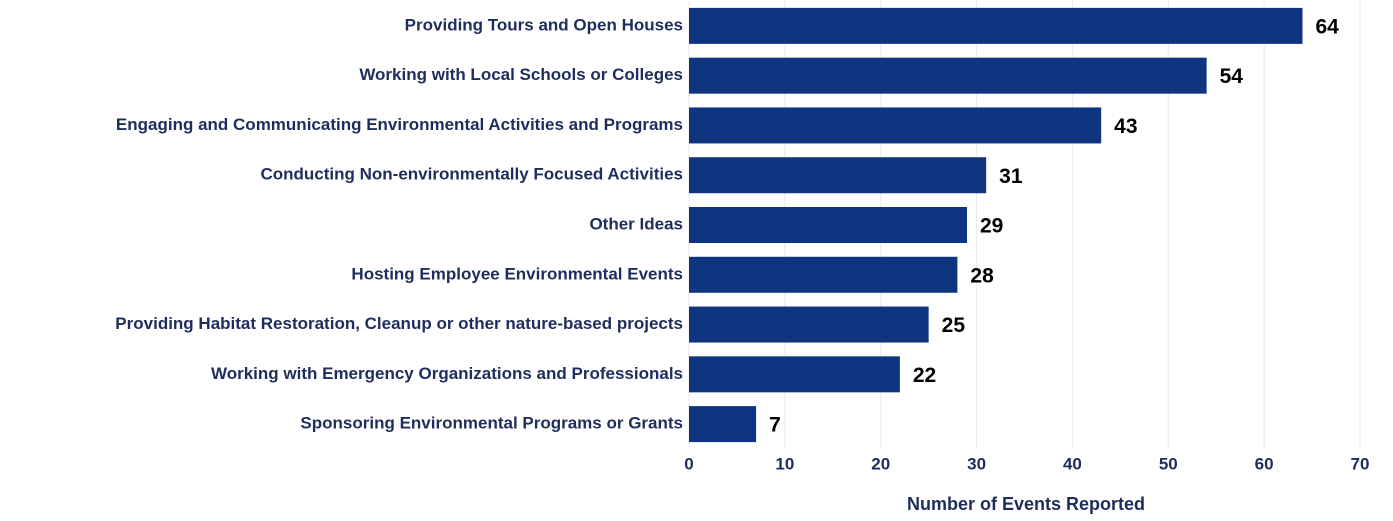 The width and height of the screenshot is (1393, 521). Describe the element at coordinates (1264, 463) in the screenshot. I see `x-tick-label: 60` at that location.